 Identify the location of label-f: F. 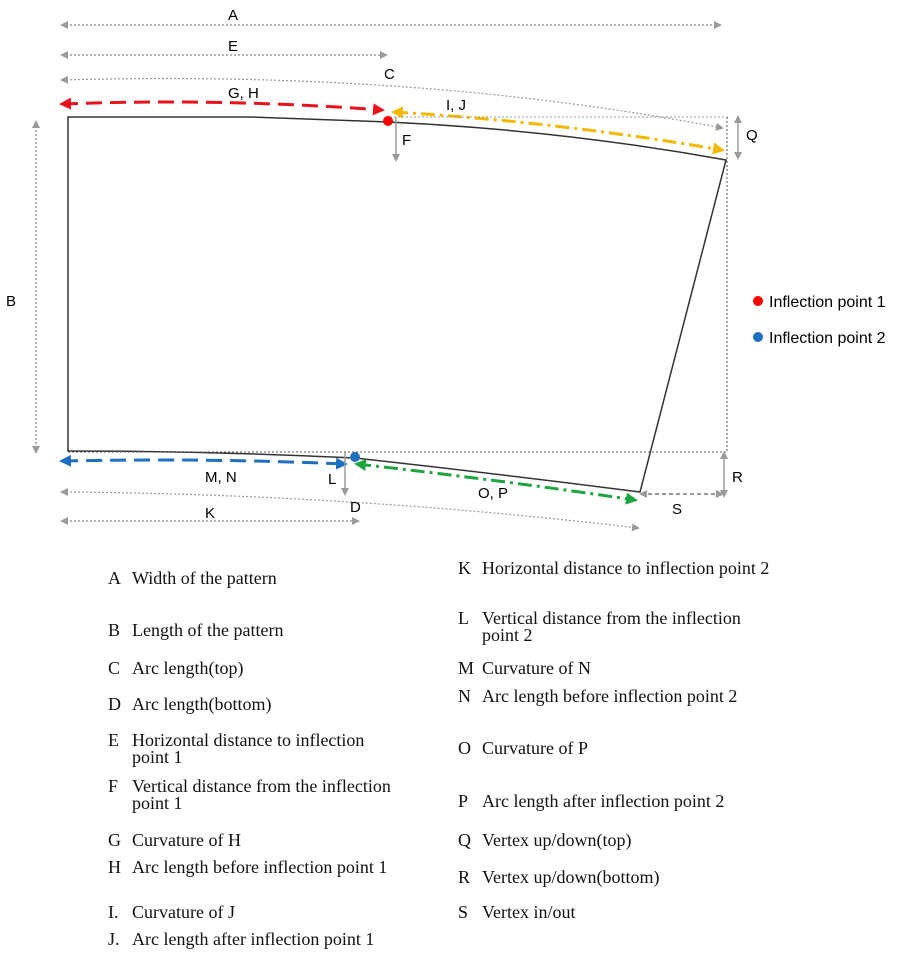
(406, 140).